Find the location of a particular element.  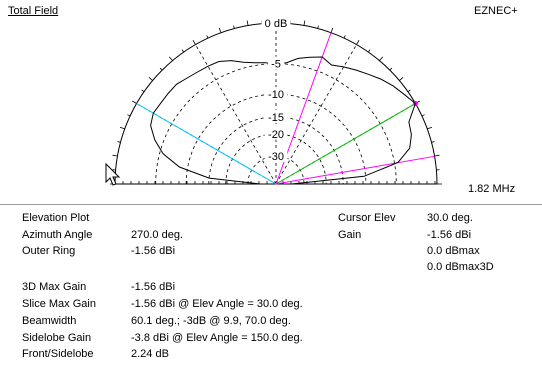

elevation-plot-heading: Elevation Plot is located at coordinates (56, 218).